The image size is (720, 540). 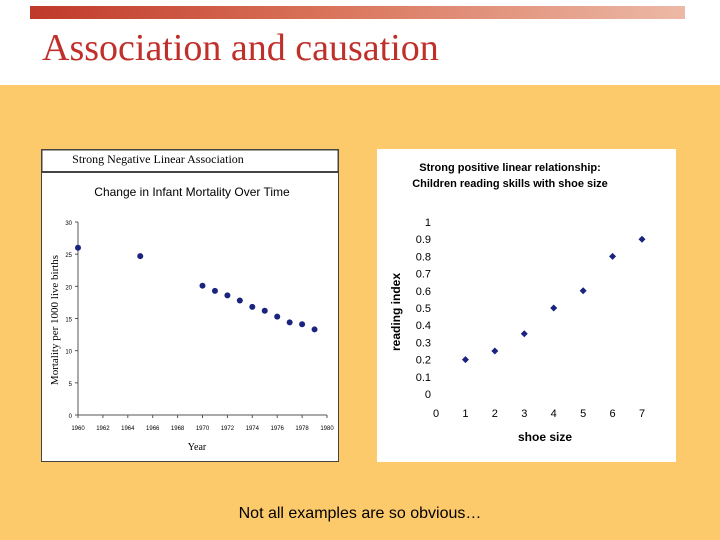 What do you see at coordinates (423, 309) in the screenshot?
I see `chart2-ytick-label: 0.5` at bounding box center [423, 309].